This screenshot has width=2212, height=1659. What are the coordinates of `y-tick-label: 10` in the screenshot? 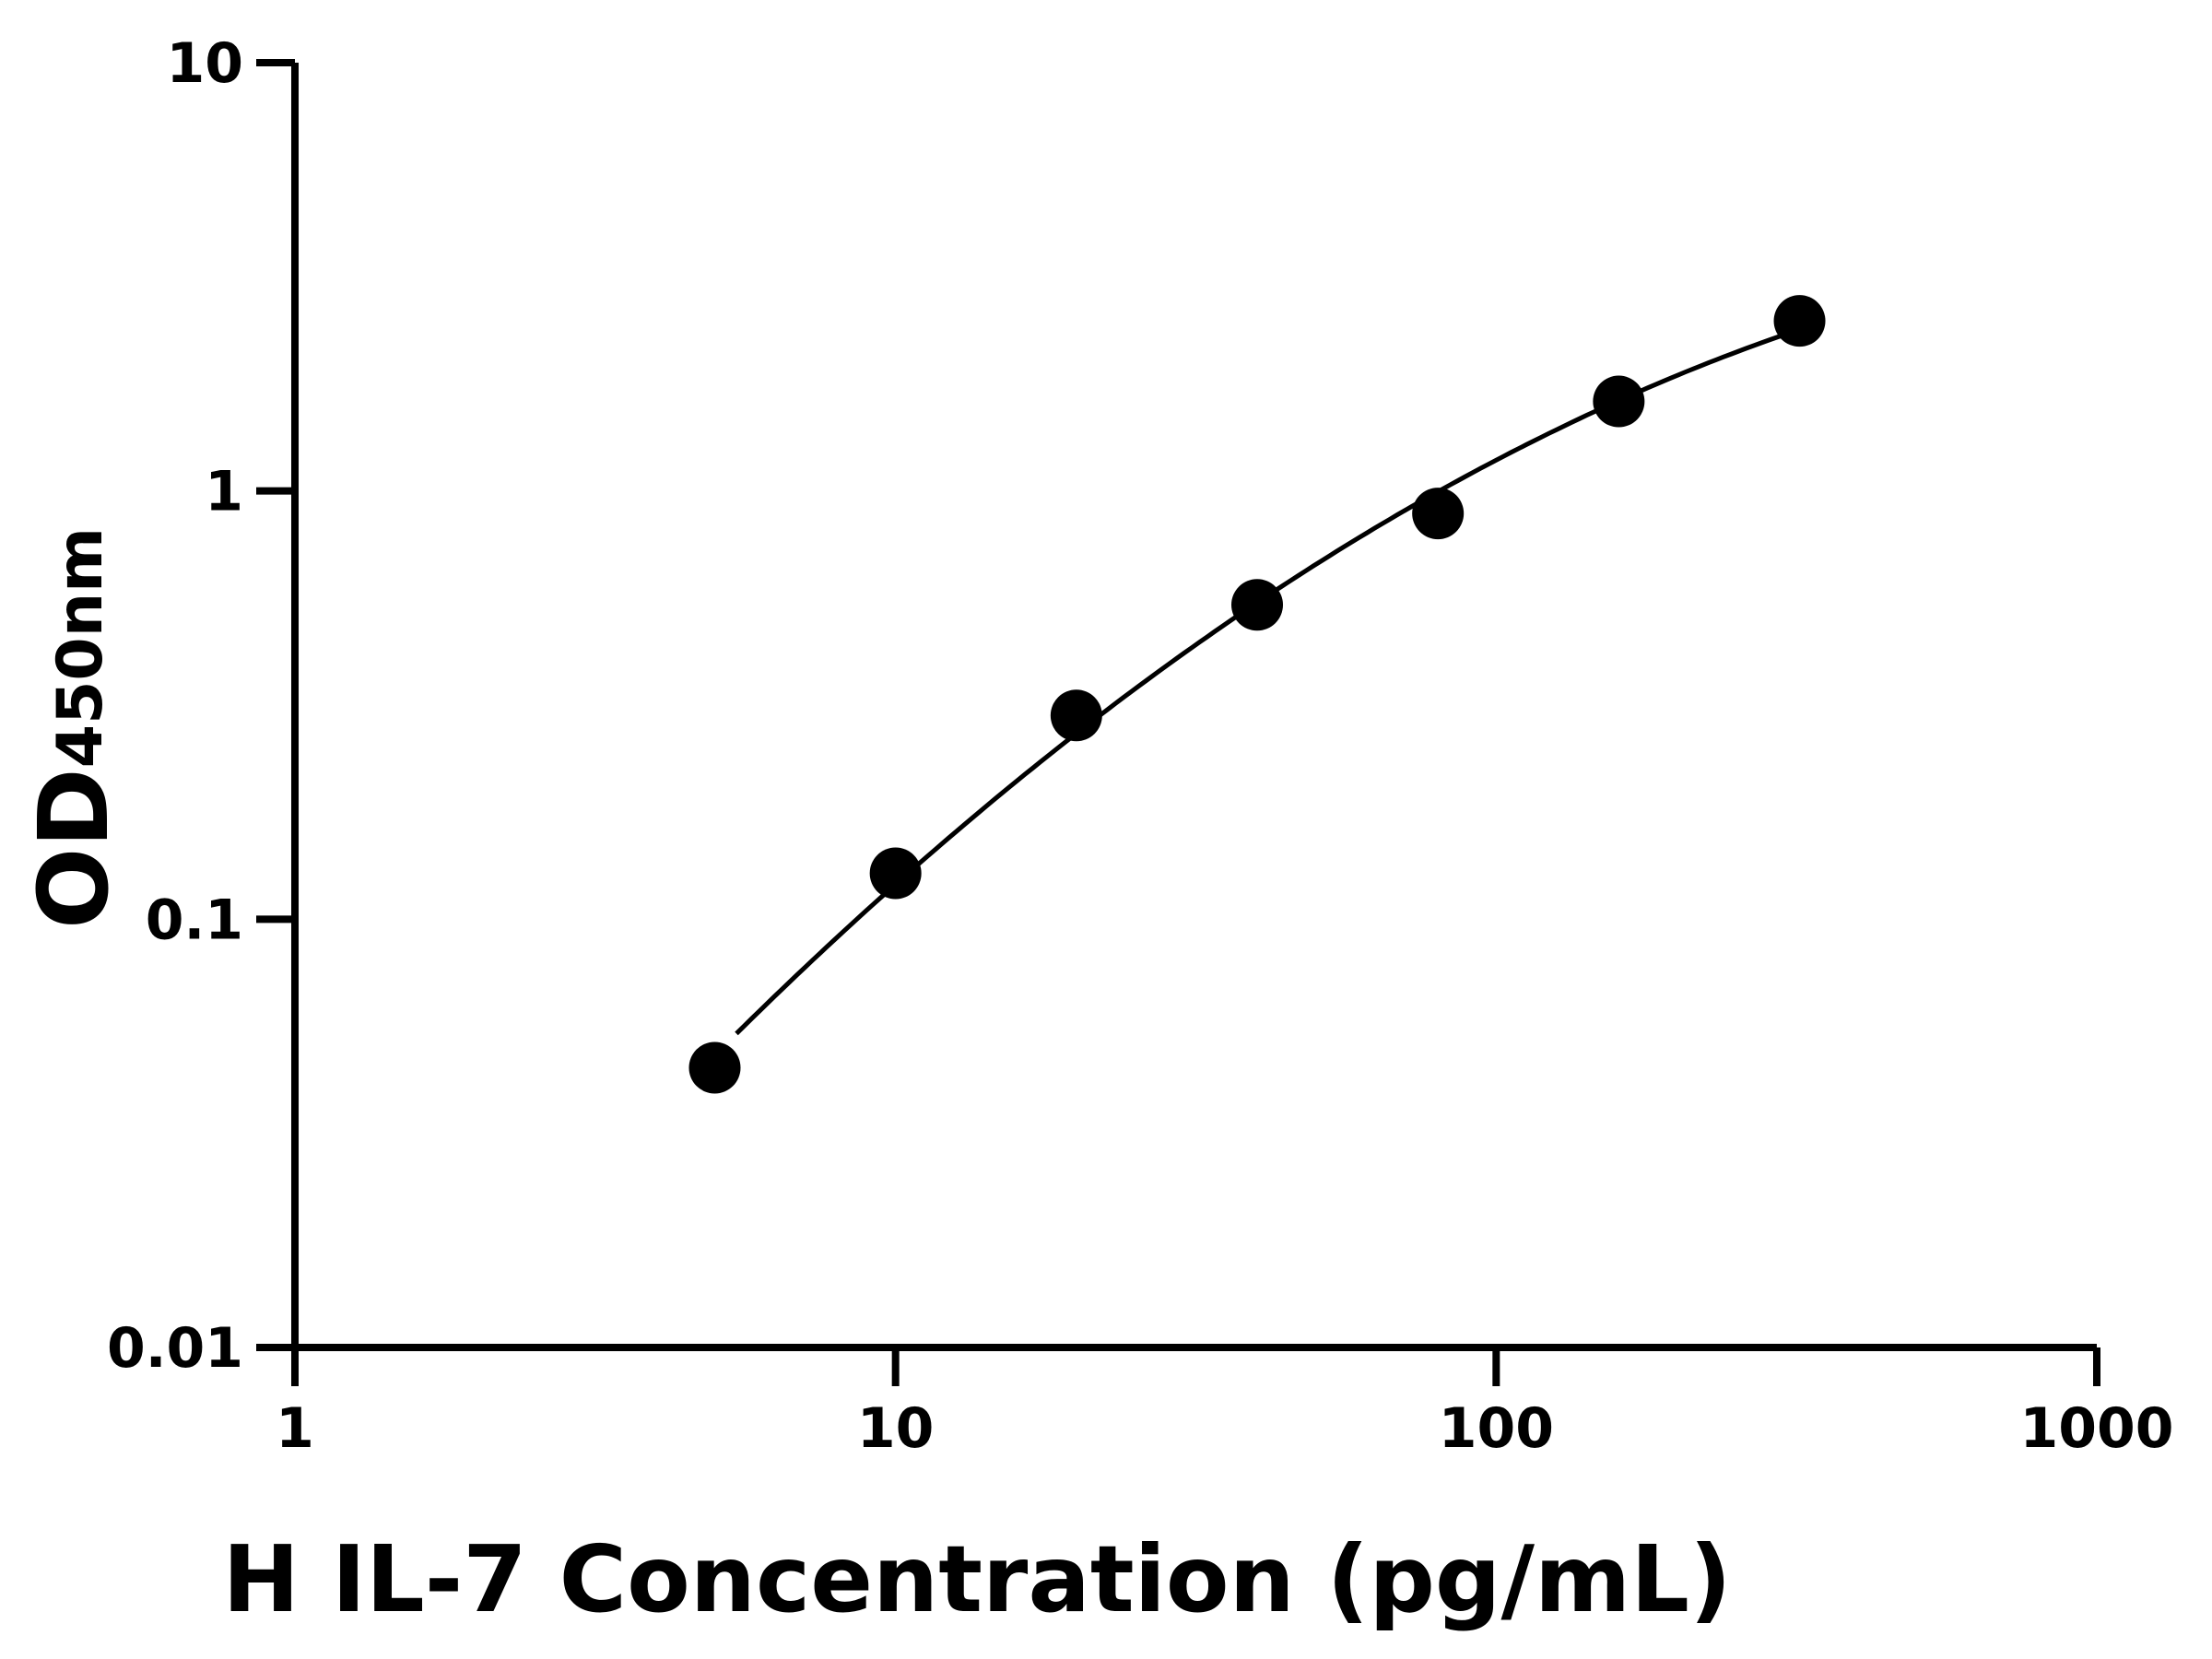 It's located at (205, 63).